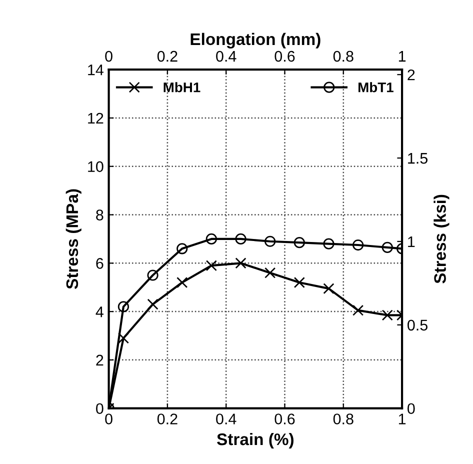 The height and width of the screenshot is (464, 473). What do you see at coordinates (182, 87) in the screenshot?
I see `legend-label: MbH1` at bounding box center [182, 87].